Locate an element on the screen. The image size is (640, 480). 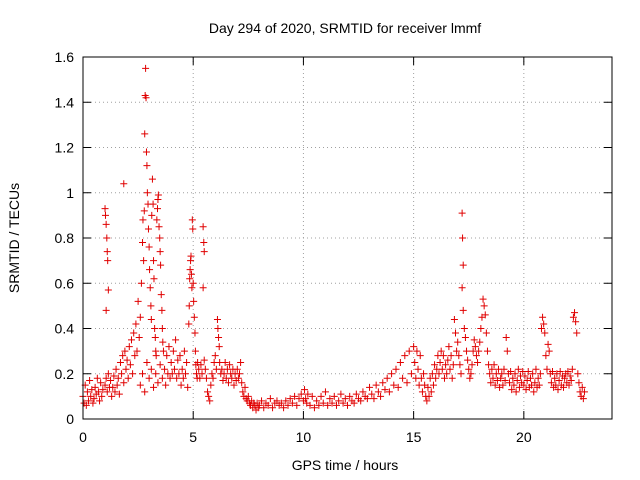
x-axis-title: GPS time / hours is located at coordinates (345, 465).